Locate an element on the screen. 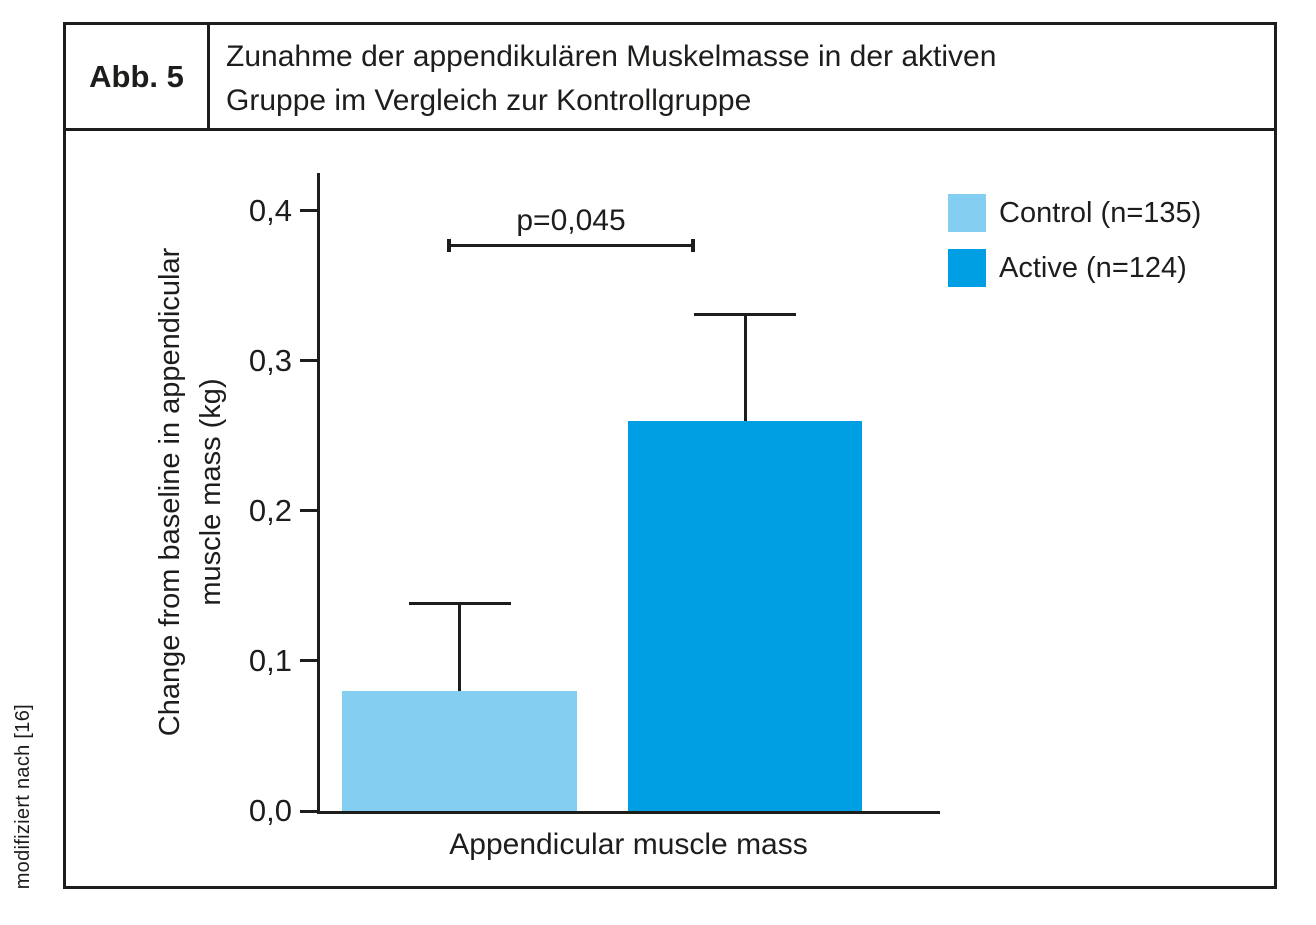 This screenshot has width=1316, height=925. legend-item: Control (n=135) is located at coordinates (1074, 213).